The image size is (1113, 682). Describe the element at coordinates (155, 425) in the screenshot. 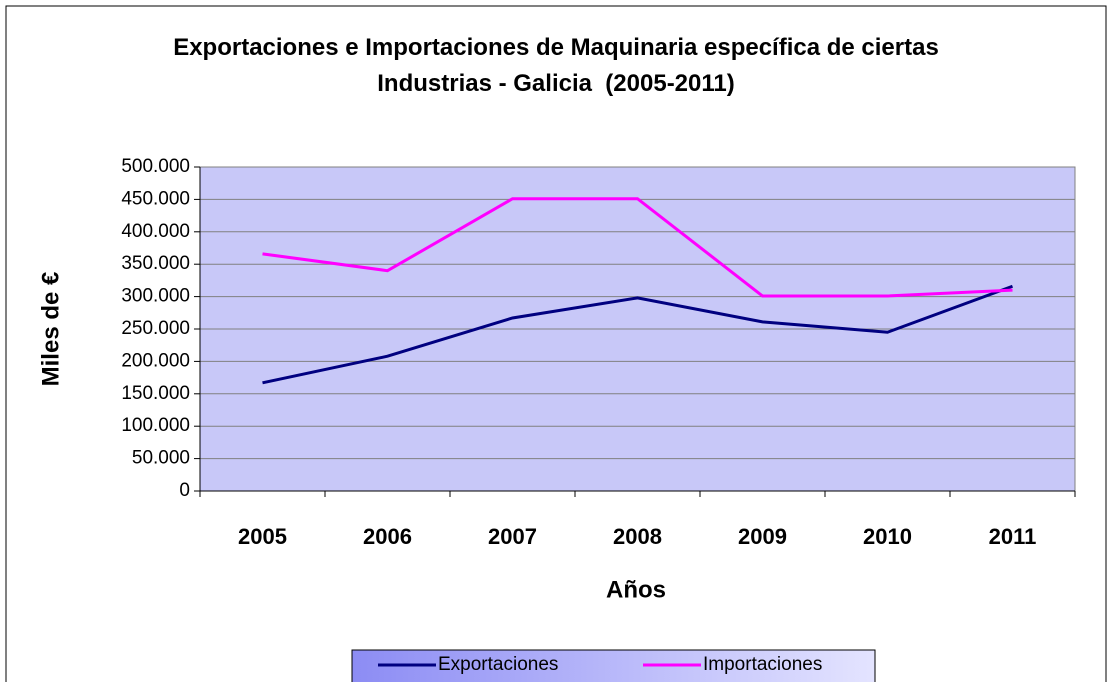

I see `y-tick-label: 100.000` at that location.